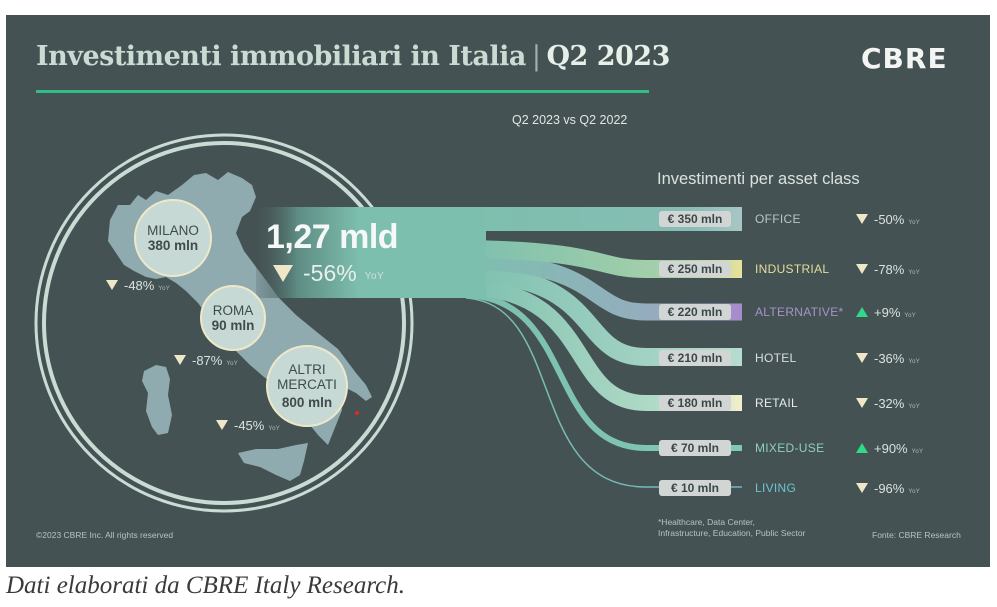  What do you see at coordinates (778, 219) in the screenshot?
I see `asset-class-name: OFFICE` at bounding box center [778, 219].